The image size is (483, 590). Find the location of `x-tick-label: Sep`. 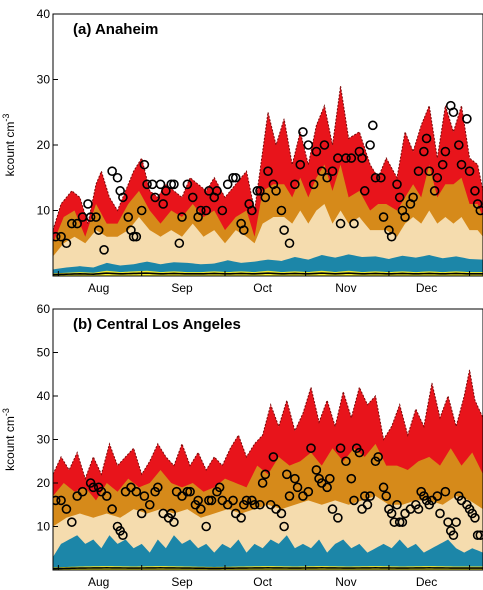

x-tick-label: Sep is located at coordinates (182, 288).